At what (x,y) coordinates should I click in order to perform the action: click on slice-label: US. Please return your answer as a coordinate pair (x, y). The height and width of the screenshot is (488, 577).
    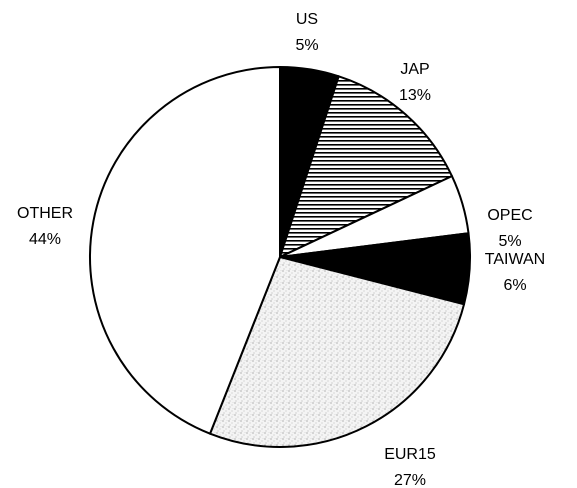
    Looking at the image, I should click on (307, 19).